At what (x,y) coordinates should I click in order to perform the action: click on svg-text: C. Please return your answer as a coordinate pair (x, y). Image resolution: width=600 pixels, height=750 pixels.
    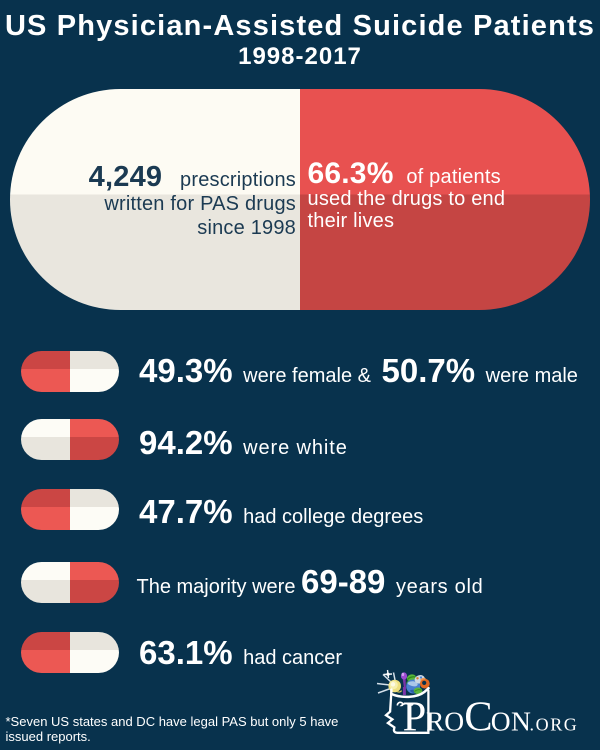
    Looking at the image, I should click on (478, 716).